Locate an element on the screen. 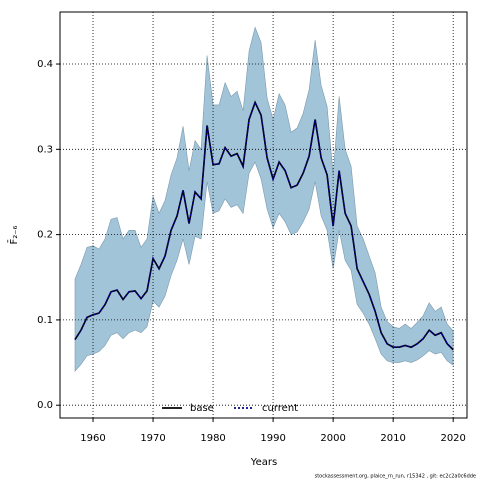 This screenshot has width=480, height=480. x-tick-label: 2010 is located at coordinates (392, 438).